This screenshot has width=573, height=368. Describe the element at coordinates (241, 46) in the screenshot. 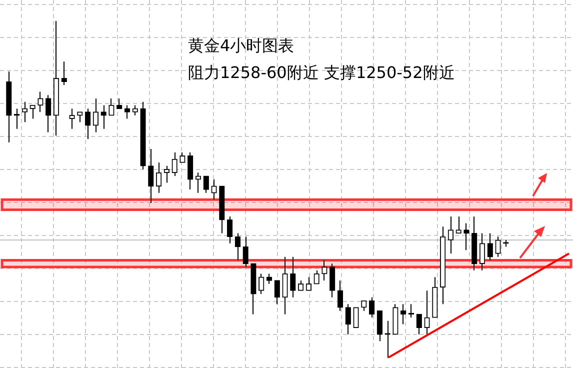

I see `text: 黄金4小时图表` at that location.